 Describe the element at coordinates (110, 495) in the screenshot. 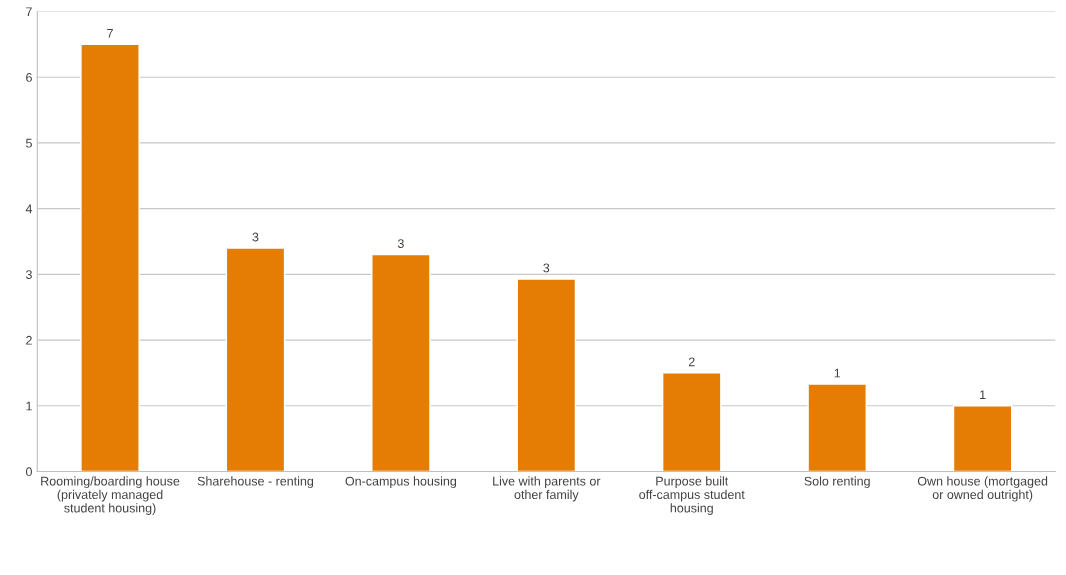

I see `x-tick-label: Rooming/boarding house (privately managed student housing)` at that location.